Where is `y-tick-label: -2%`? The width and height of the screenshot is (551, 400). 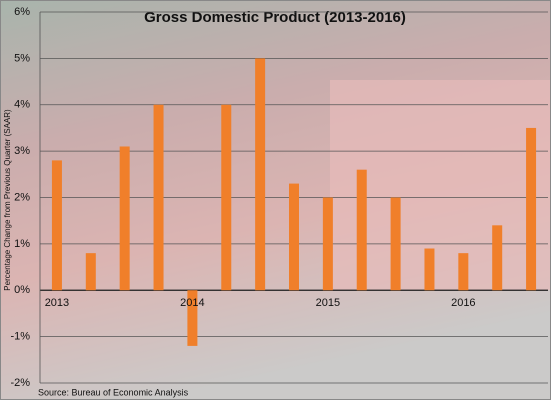 y-tick-label: -2% is located at coordinates (20, 383).